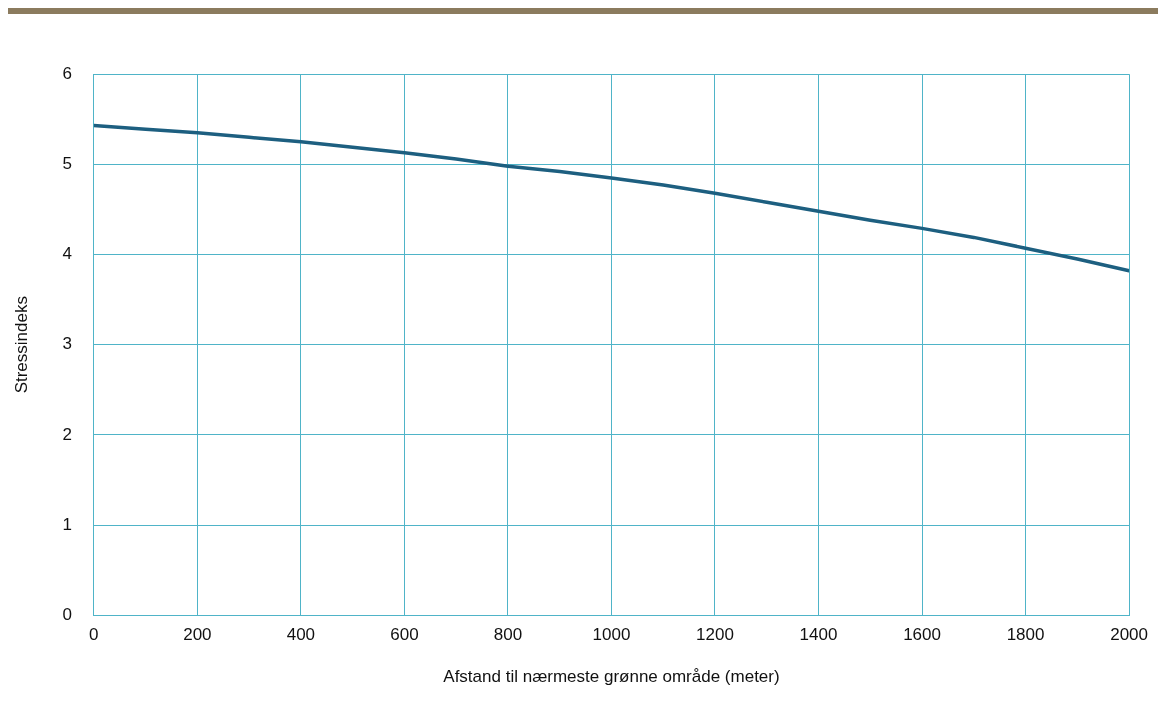  What do you see at coordinates (67, 254) in the screenshot?
I see `y-tick-label: 4` at bounding box center [67, 254].